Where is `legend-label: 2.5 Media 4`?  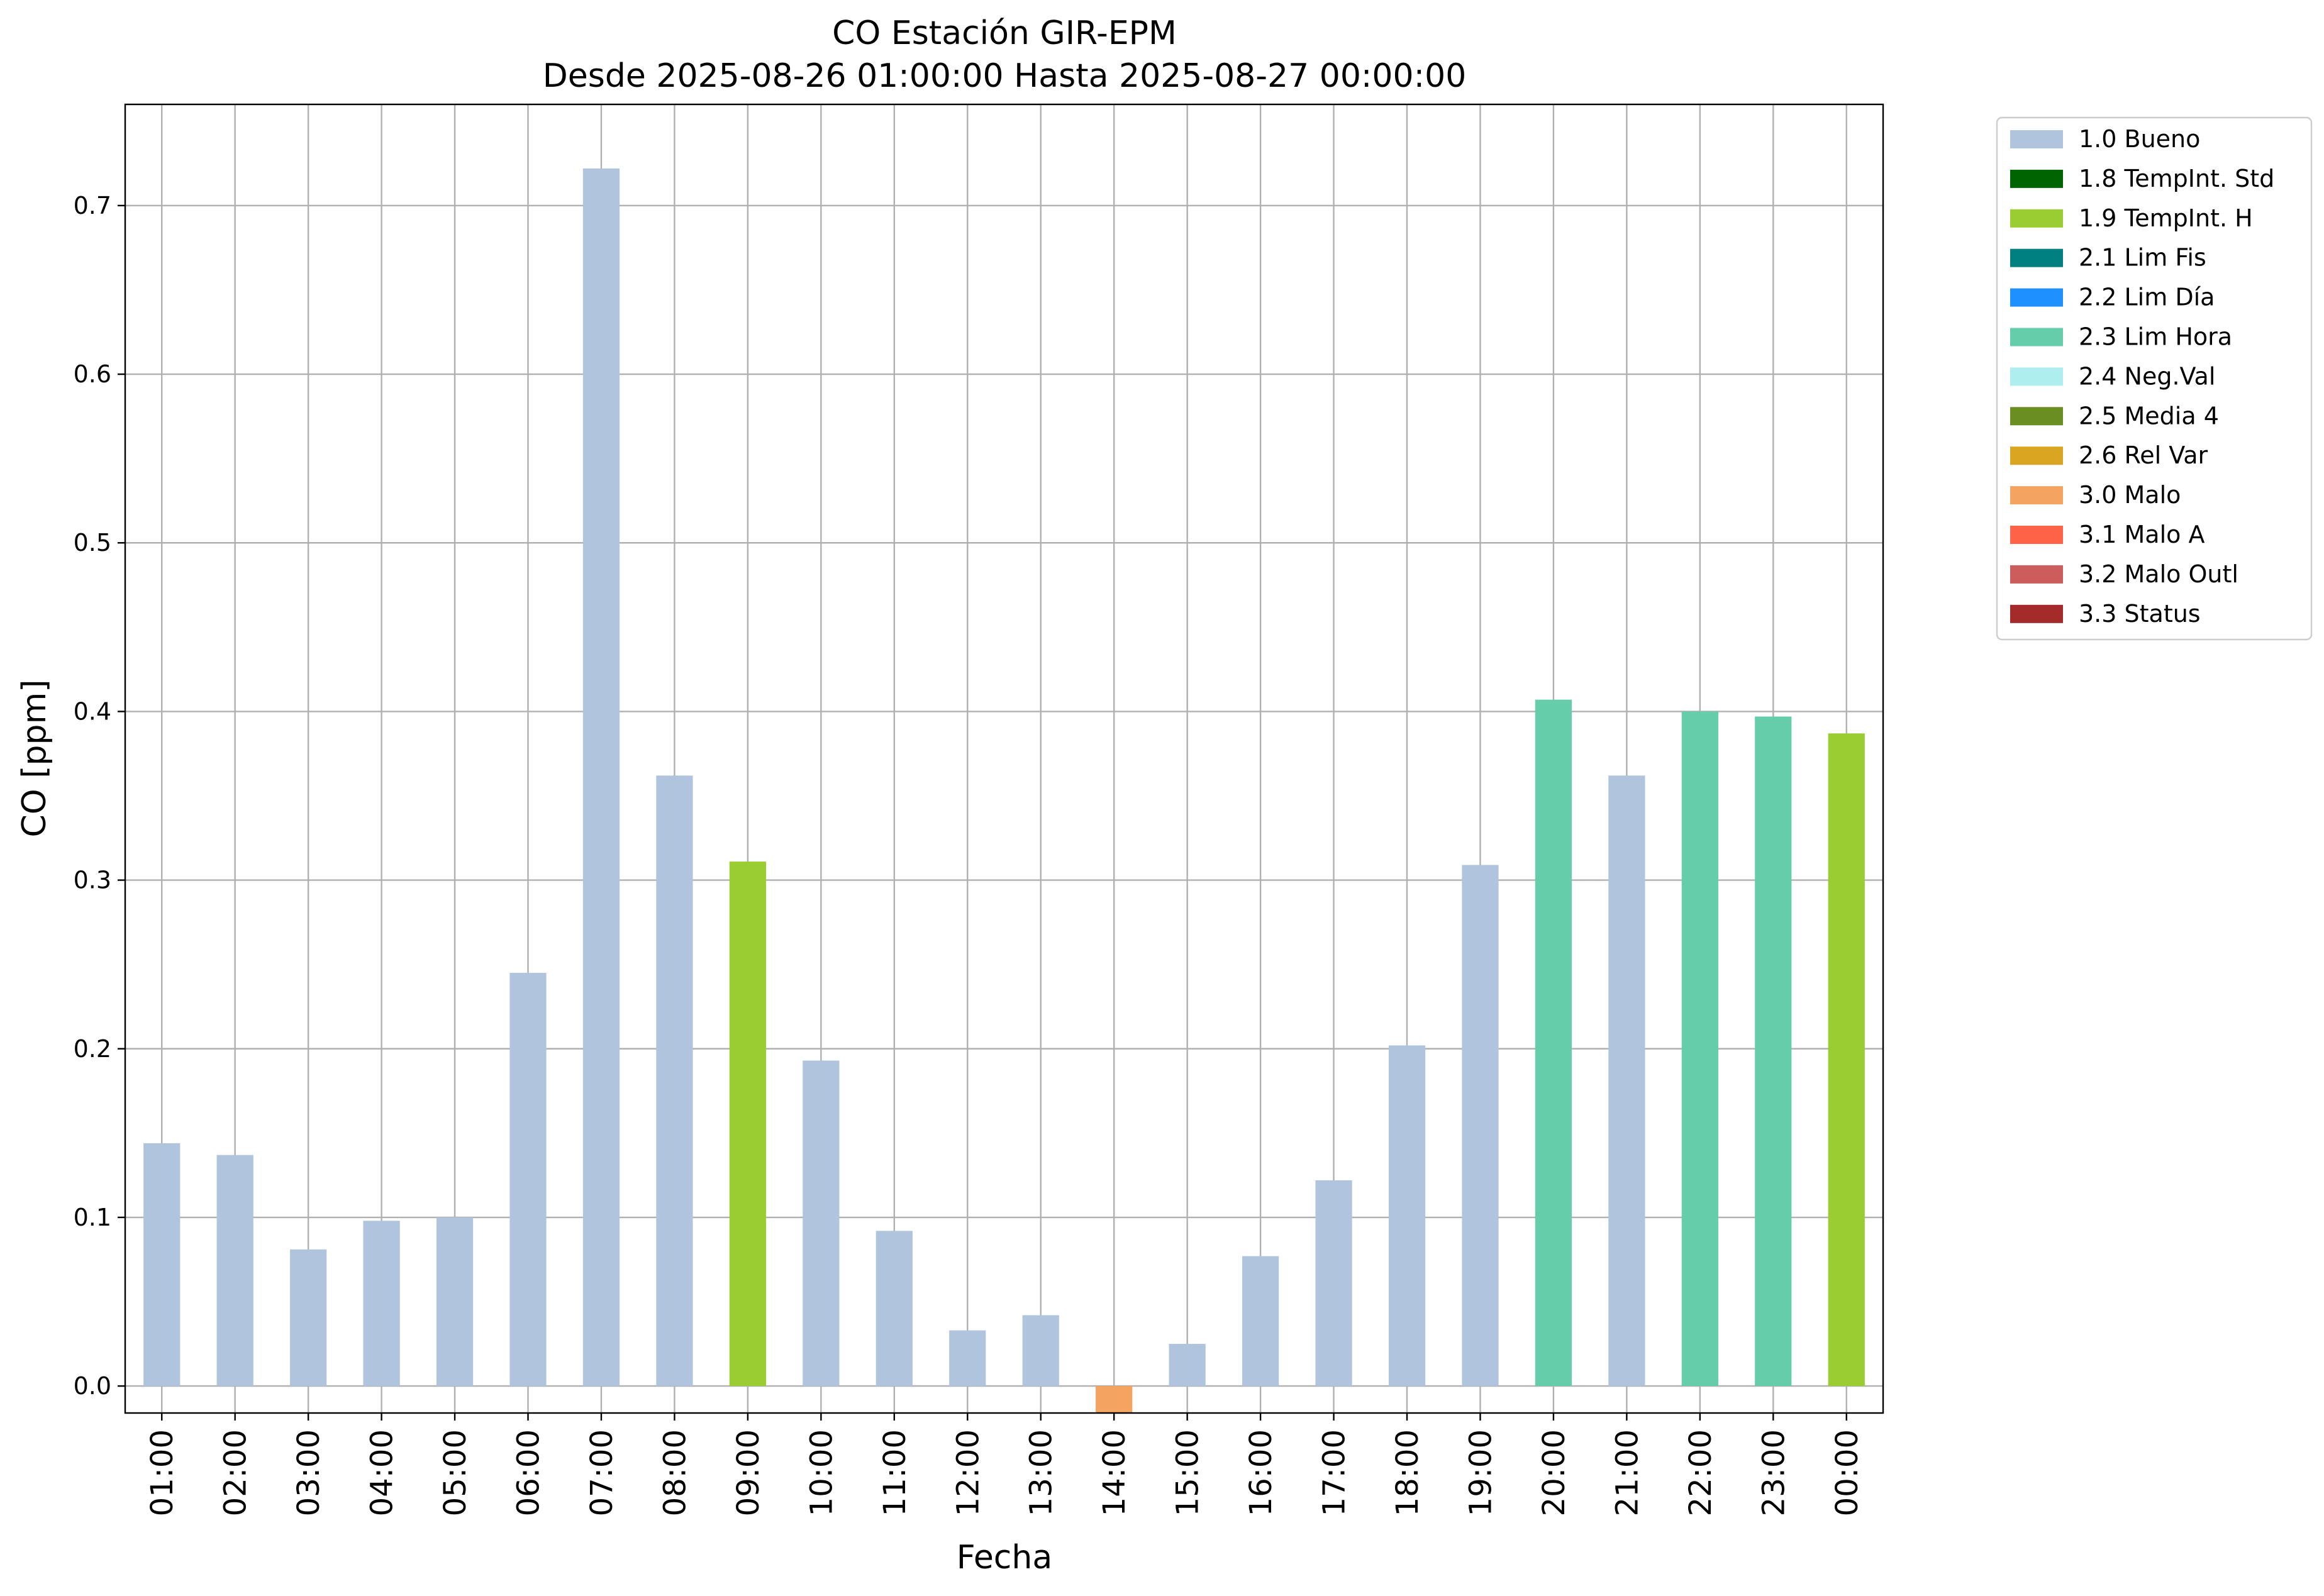 legend-label: 2.5 Media 4 is located at coordinates (2149, 416).